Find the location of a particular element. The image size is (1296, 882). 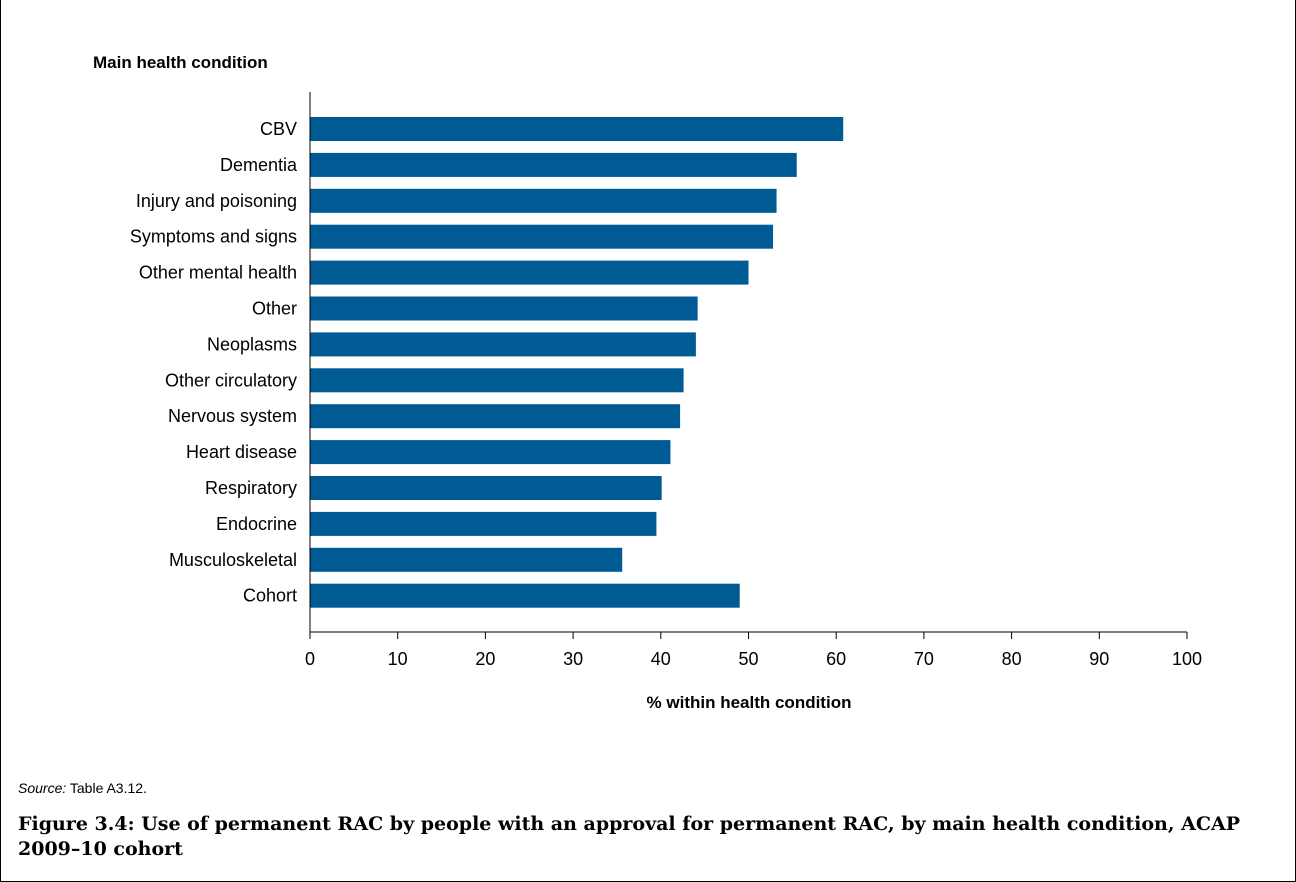

x-tick-label: 80 is located at coordinates (1012, 659).